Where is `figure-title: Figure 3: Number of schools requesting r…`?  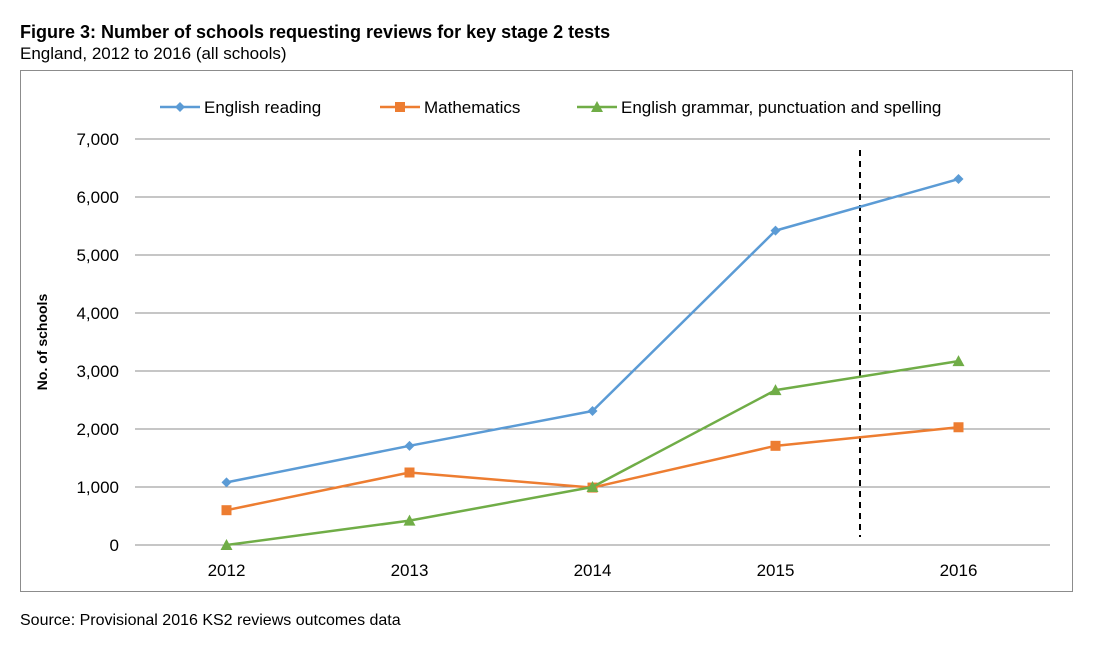
figure-title: Figure 3: Number of schools requesting r… is located at coordinates (315, 32).